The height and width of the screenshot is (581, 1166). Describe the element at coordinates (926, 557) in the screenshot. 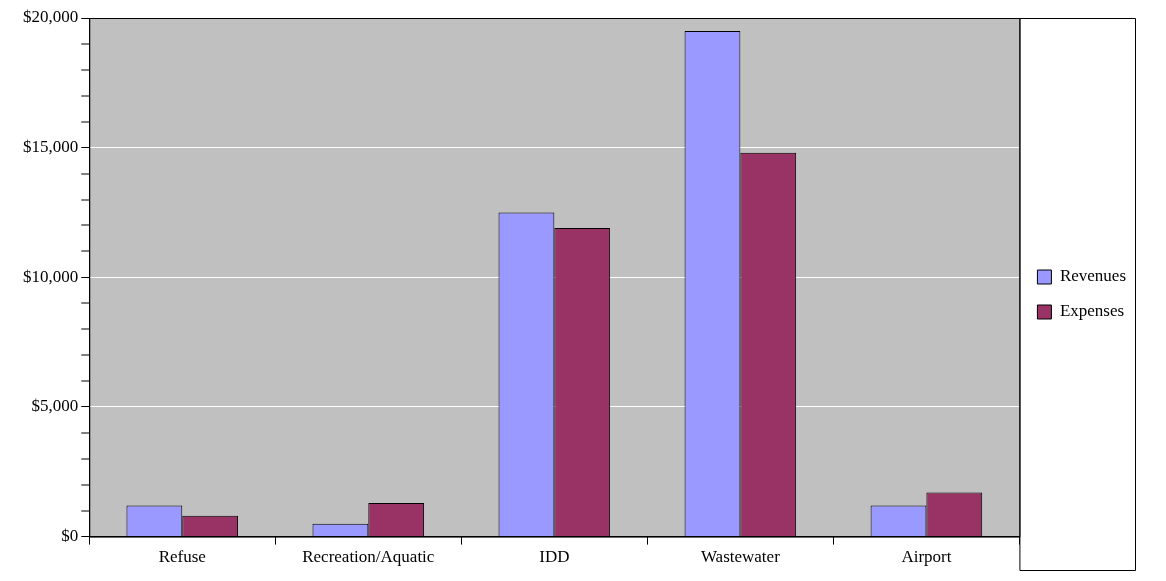

I see `x-tick-label: Airport` at that location.